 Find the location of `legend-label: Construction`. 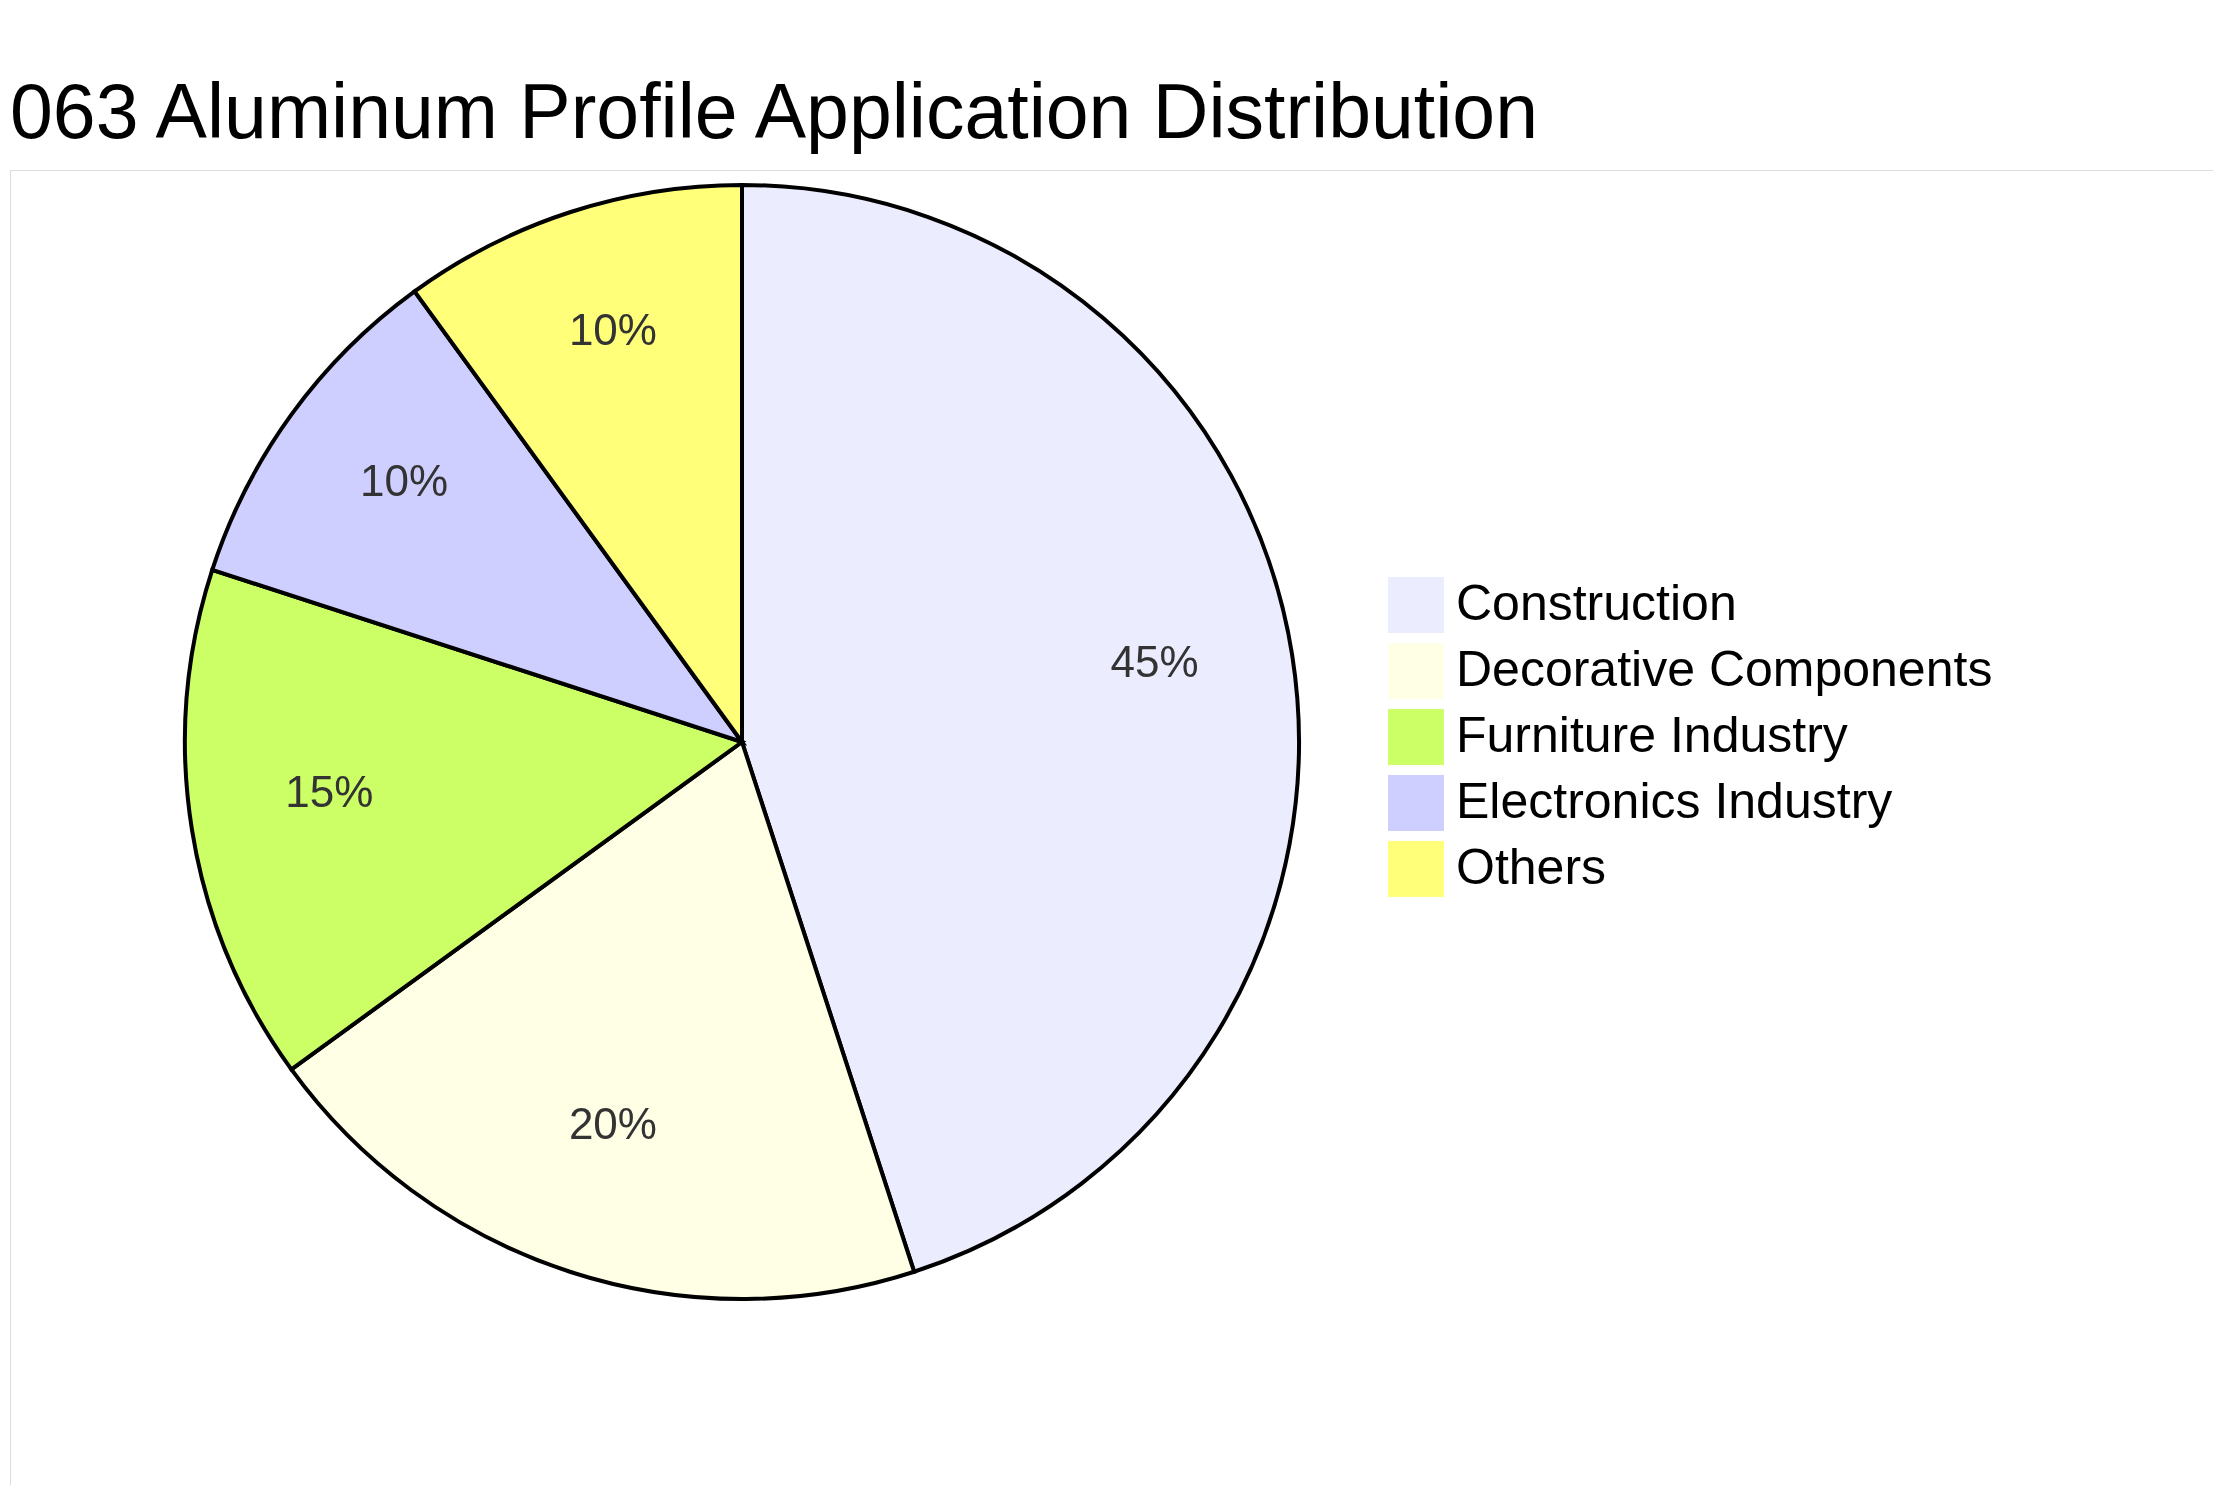

legend-label: Construction is located at coordinates (1596, 603).